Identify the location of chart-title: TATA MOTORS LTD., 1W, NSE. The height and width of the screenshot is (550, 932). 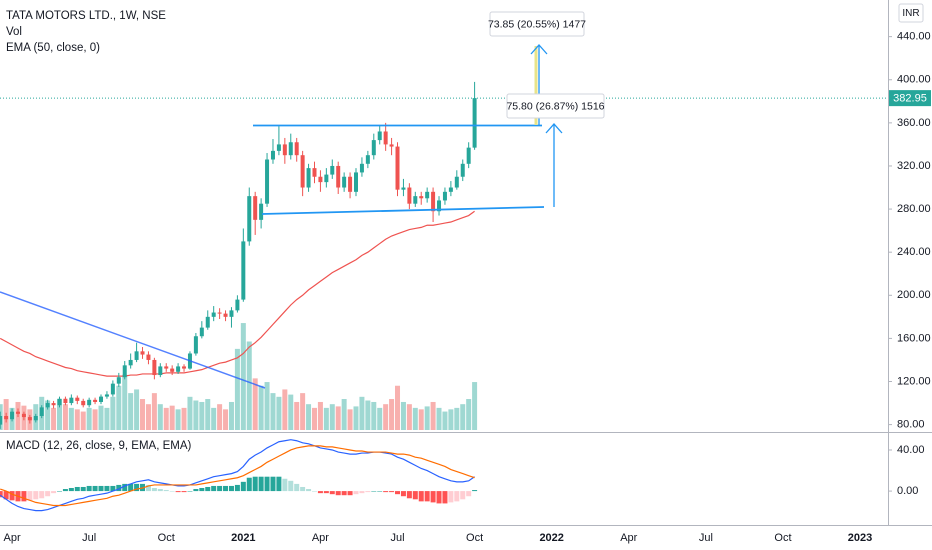
(86, 16).